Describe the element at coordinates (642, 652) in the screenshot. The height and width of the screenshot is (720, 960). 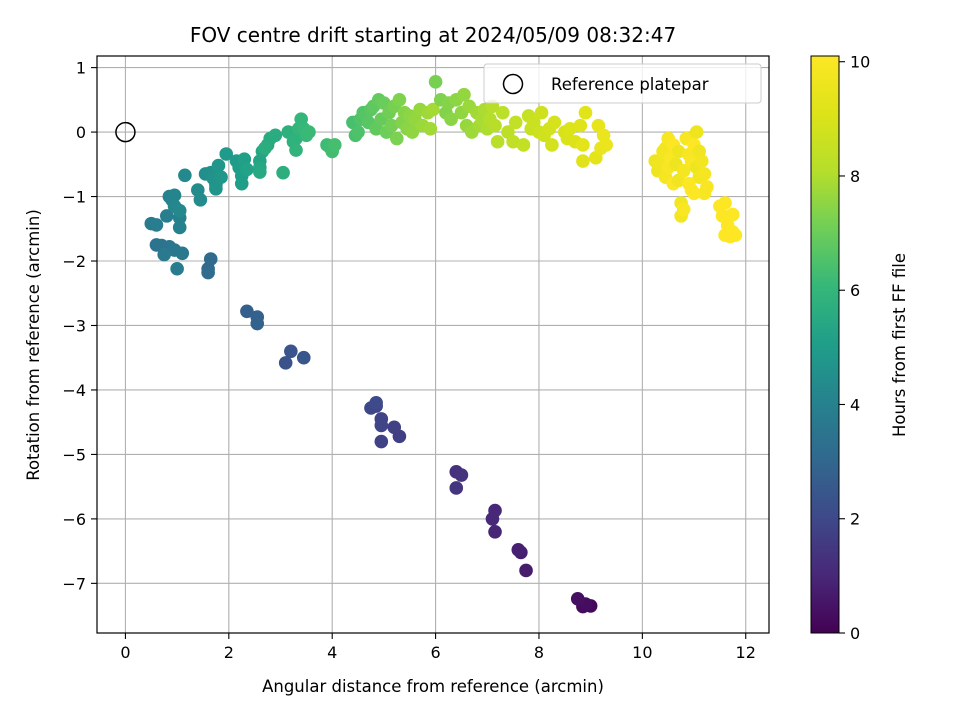
I see `x-tick-label: 10` at that location.